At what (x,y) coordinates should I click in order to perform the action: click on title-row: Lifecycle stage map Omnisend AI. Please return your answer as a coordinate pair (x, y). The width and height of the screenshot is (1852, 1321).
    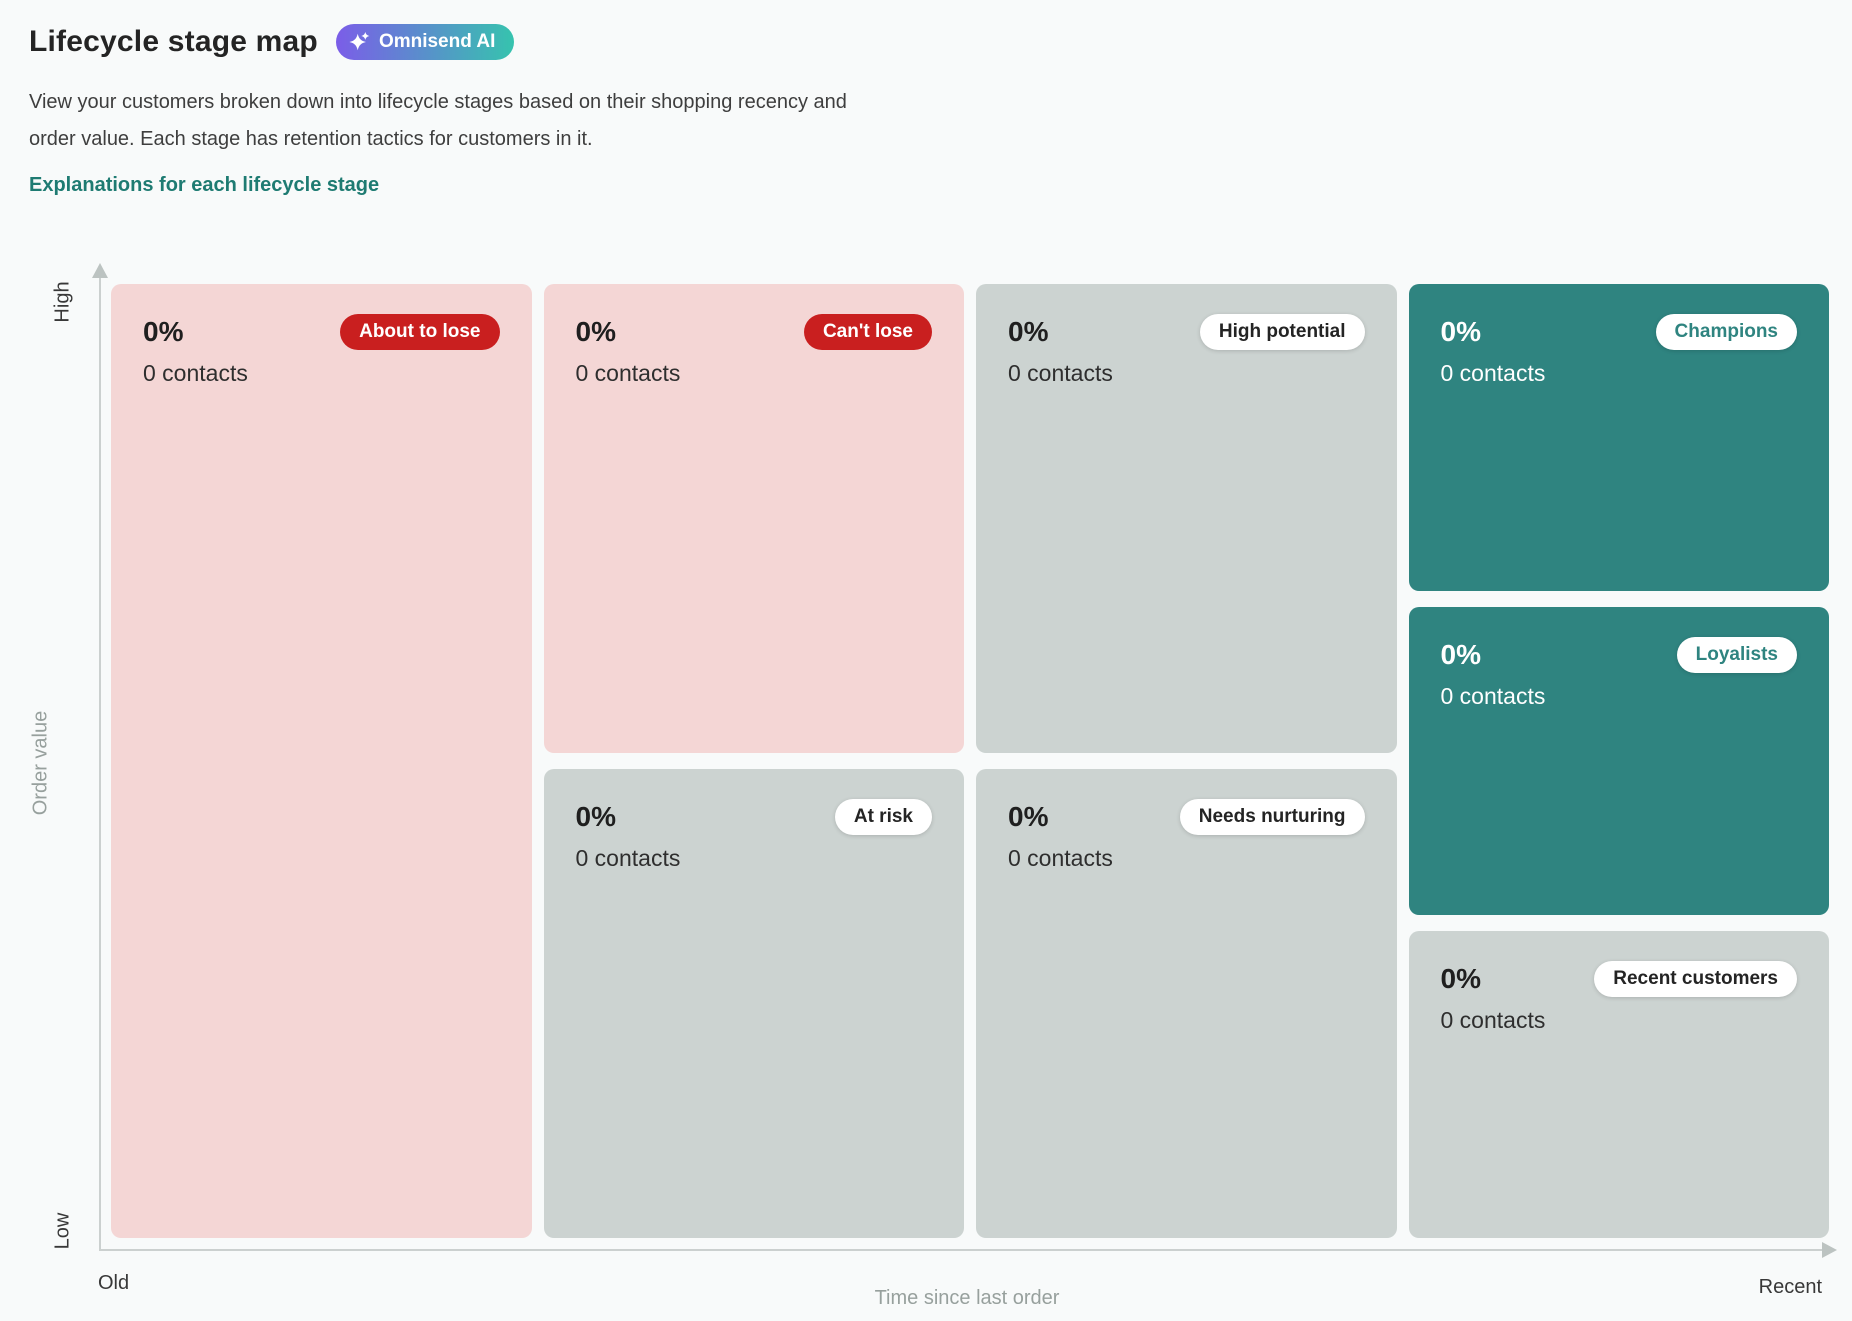
    Looking at the image, I should click on (438, 42).